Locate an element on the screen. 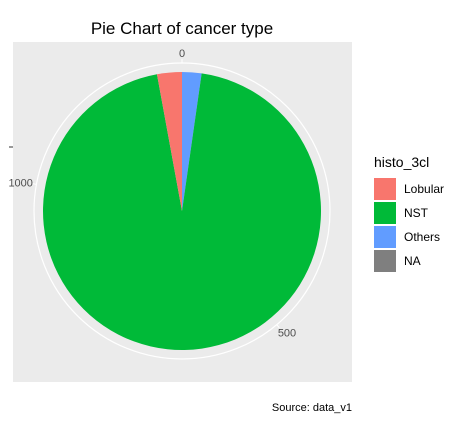 The width and height of the screenshot is (462, 430). legend-swatch-nst is located at coordinates (385, 213).